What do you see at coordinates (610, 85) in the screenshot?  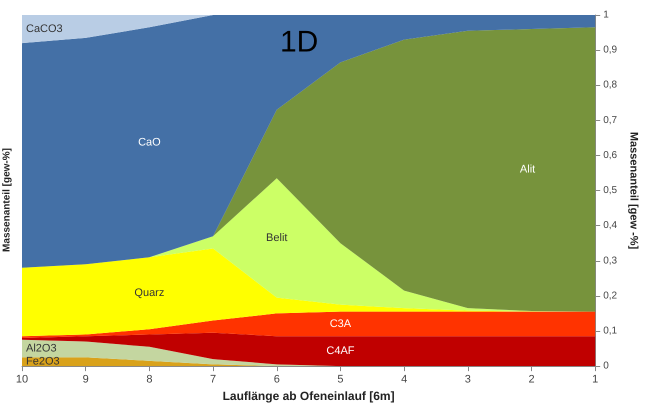 I see `y-tick-label: 0,8` at bounding box center [610, 85].